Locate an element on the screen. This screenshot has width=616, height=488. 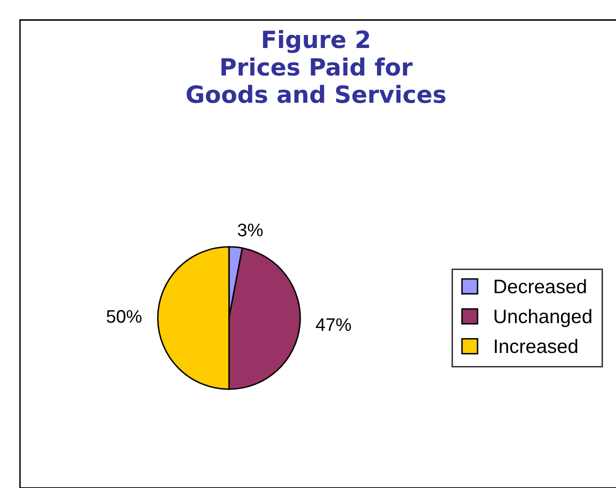
legend-label: Unchanged is located at coordinates (543, 318).